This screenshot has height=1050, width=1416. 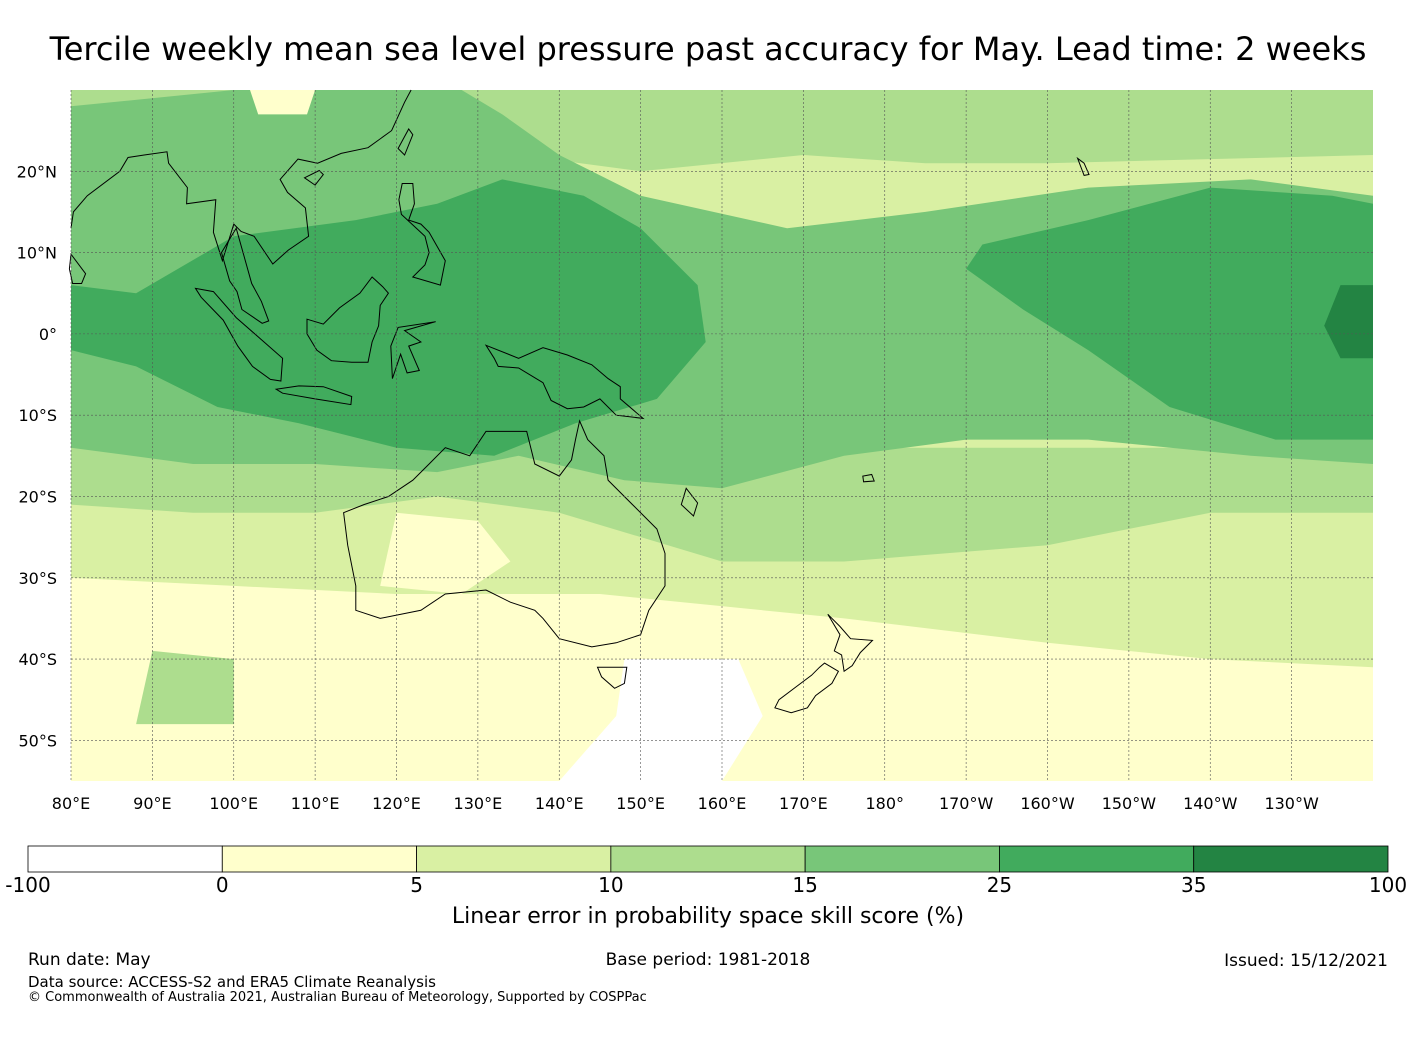 I want to click on longitude-tick-label: 100°E, so click(x=233, y=803).